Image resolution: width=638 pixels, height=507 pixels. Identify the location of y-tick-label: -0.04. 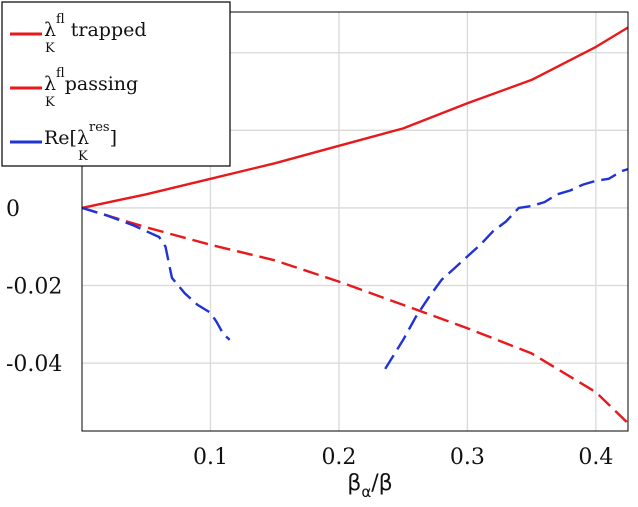
(34, 364).